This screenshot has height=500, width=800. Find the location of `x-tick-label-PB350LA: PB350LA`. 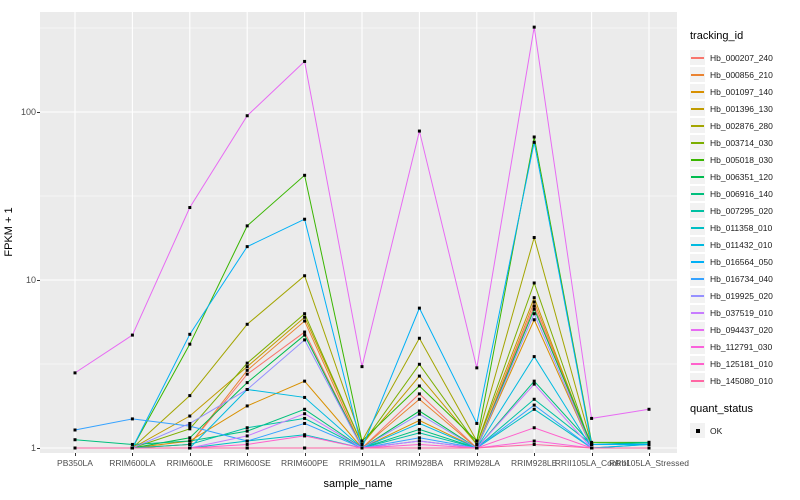

x-tick-label-PB350LA: PB350LA is located at coordinates (75, 463).